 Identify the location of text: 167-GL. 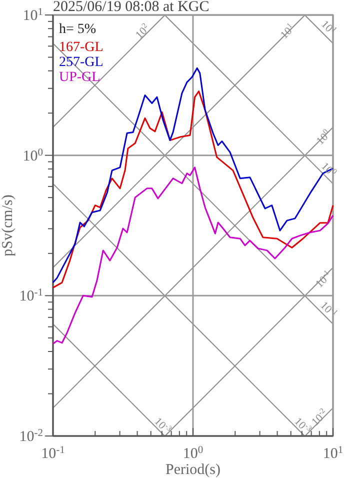
(81, 47).